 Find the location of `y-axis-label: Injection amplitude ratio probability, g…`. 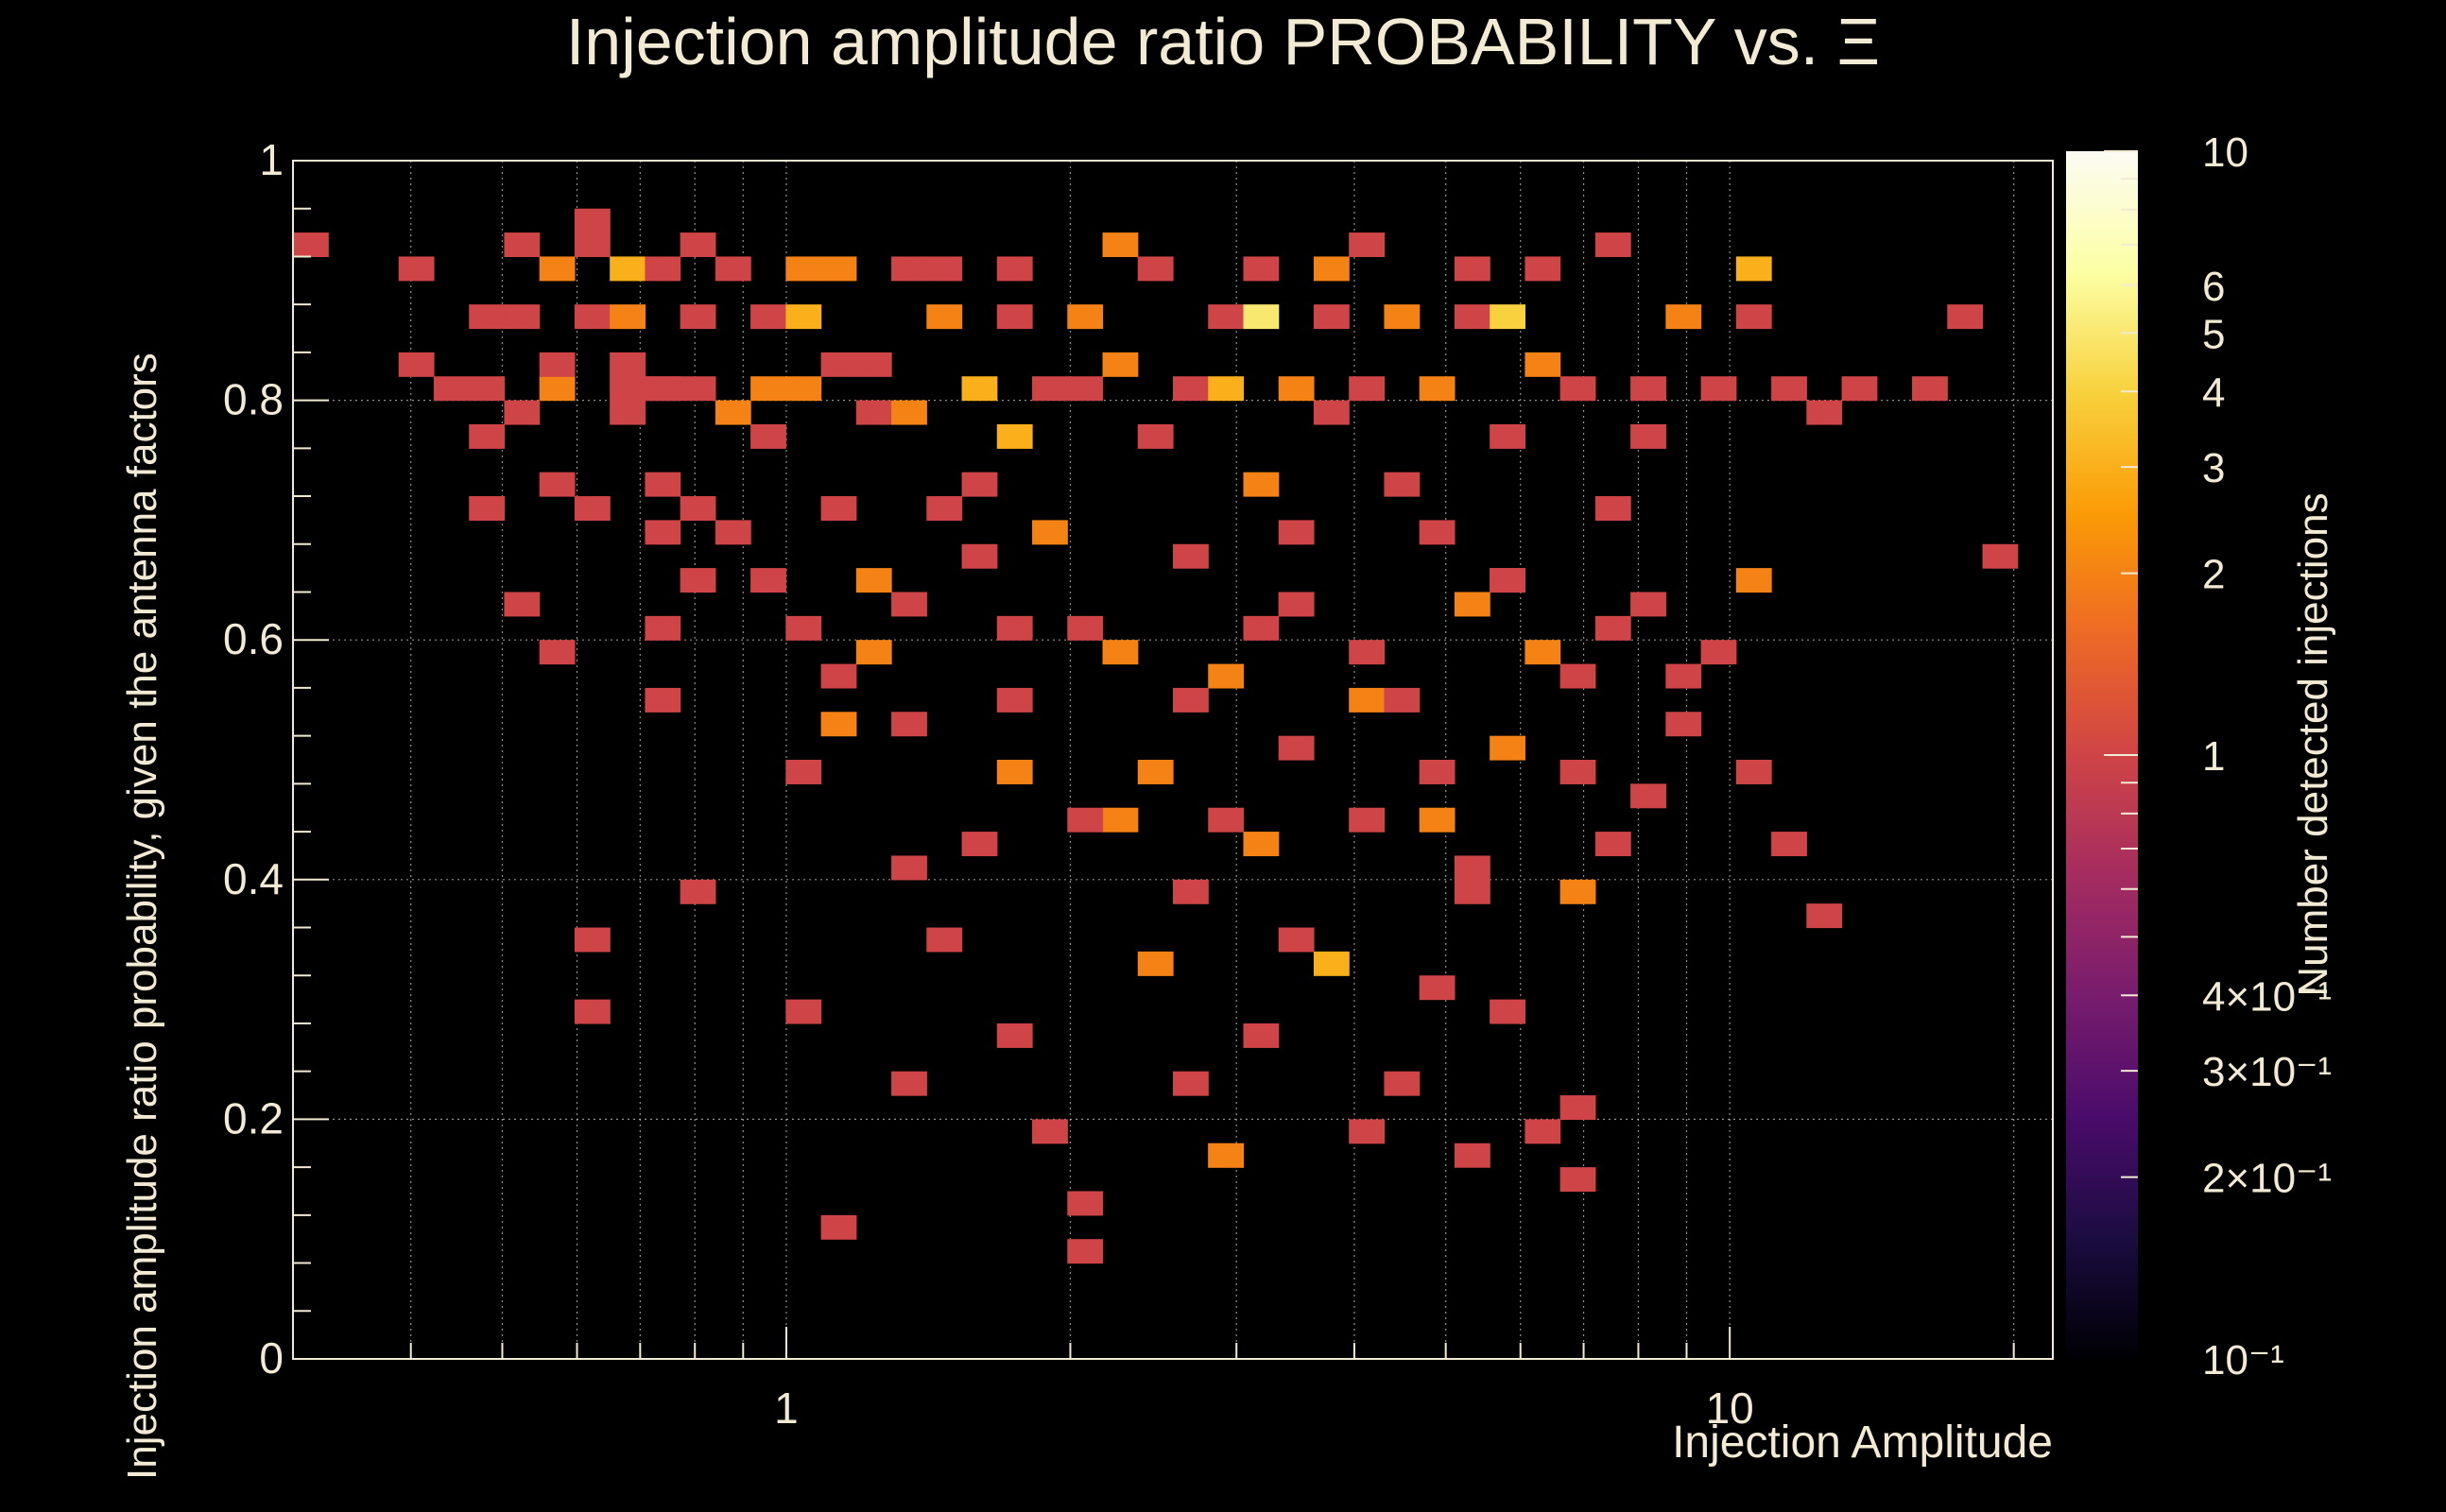

y-axis-label: Injection amplitude ratio probability, g… is located at coordinates (142, 916).